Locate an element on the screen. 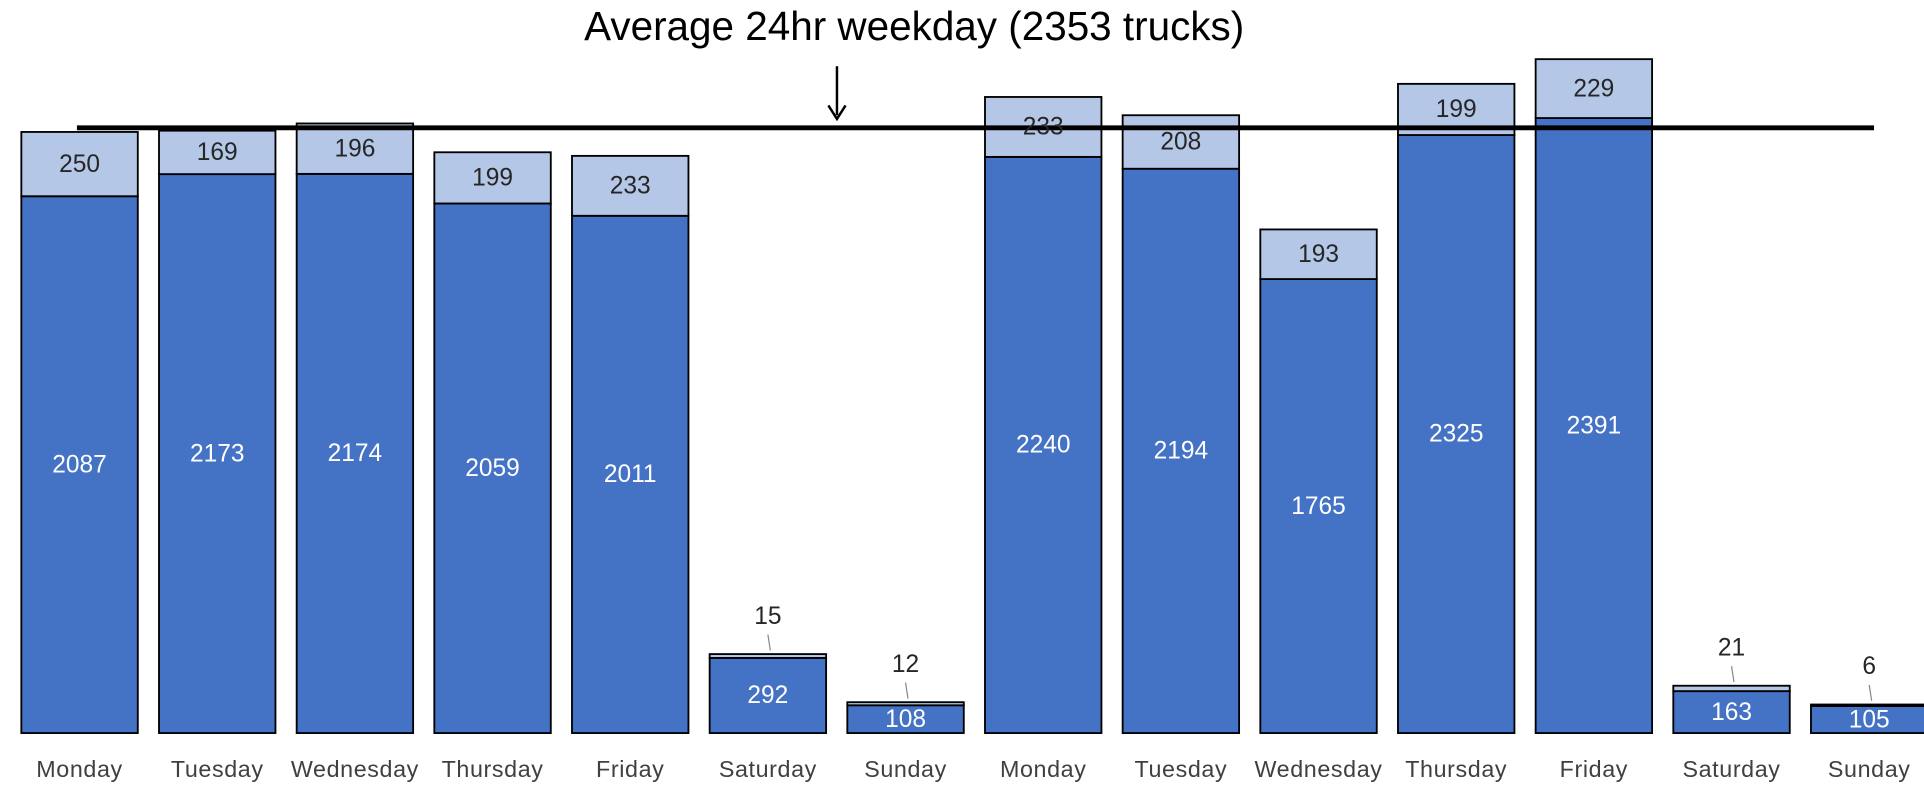 The width and height of the screenshot is (1924, 787). data-label: 229 is located at coordinates (1593, 88).